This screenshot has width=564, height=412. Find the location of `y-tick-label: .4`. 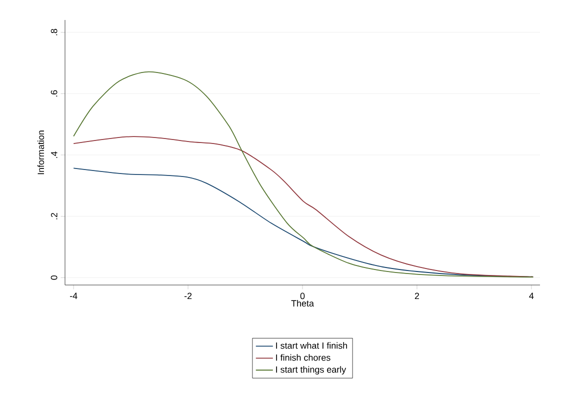

y-tick-label: .4 is located at coordinates (54, 154).